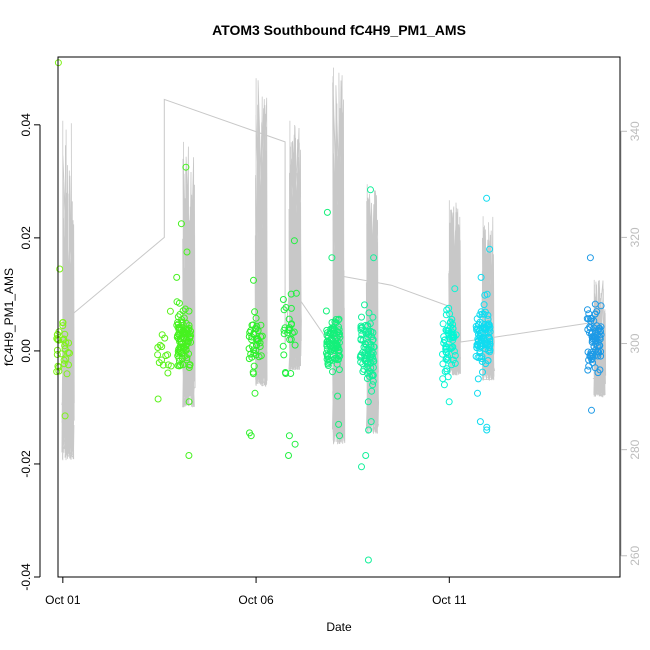  What do you see at coordinates (26, 238) in the screenshot?
I see `y-tick-label-3: 0.02` at bounding box center [26, 238].